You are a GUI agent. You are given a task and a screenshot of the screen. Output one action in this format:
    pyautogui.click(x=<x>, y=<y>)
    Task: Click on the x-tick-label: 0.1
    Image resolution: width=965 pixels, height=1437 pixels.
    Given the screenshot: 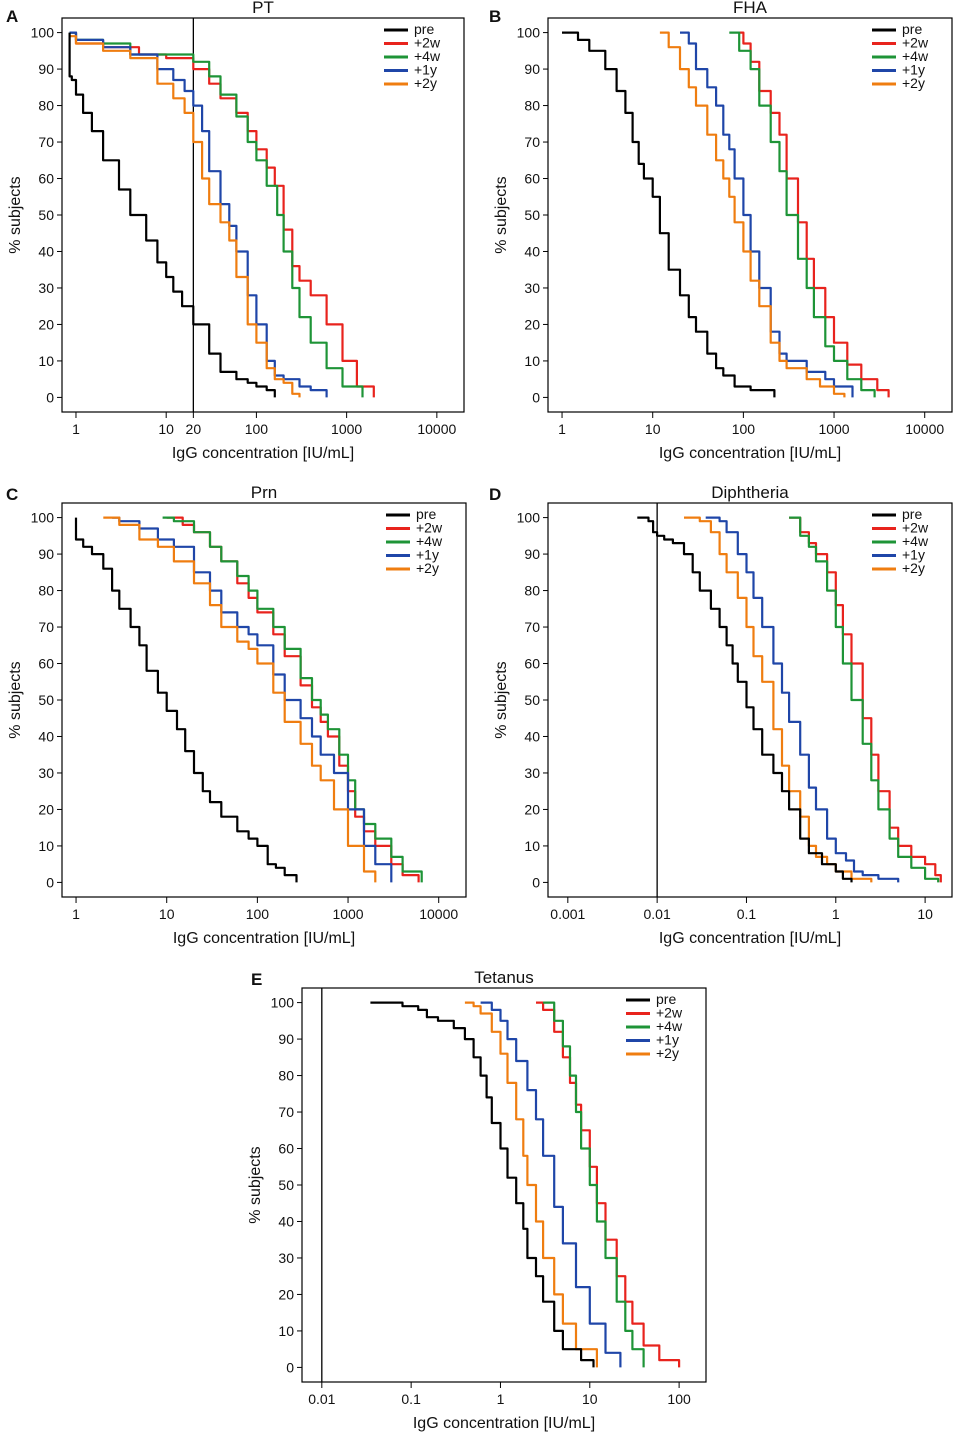 What is the action you would take?
    pyautogui.click(x=747, y=914)
    